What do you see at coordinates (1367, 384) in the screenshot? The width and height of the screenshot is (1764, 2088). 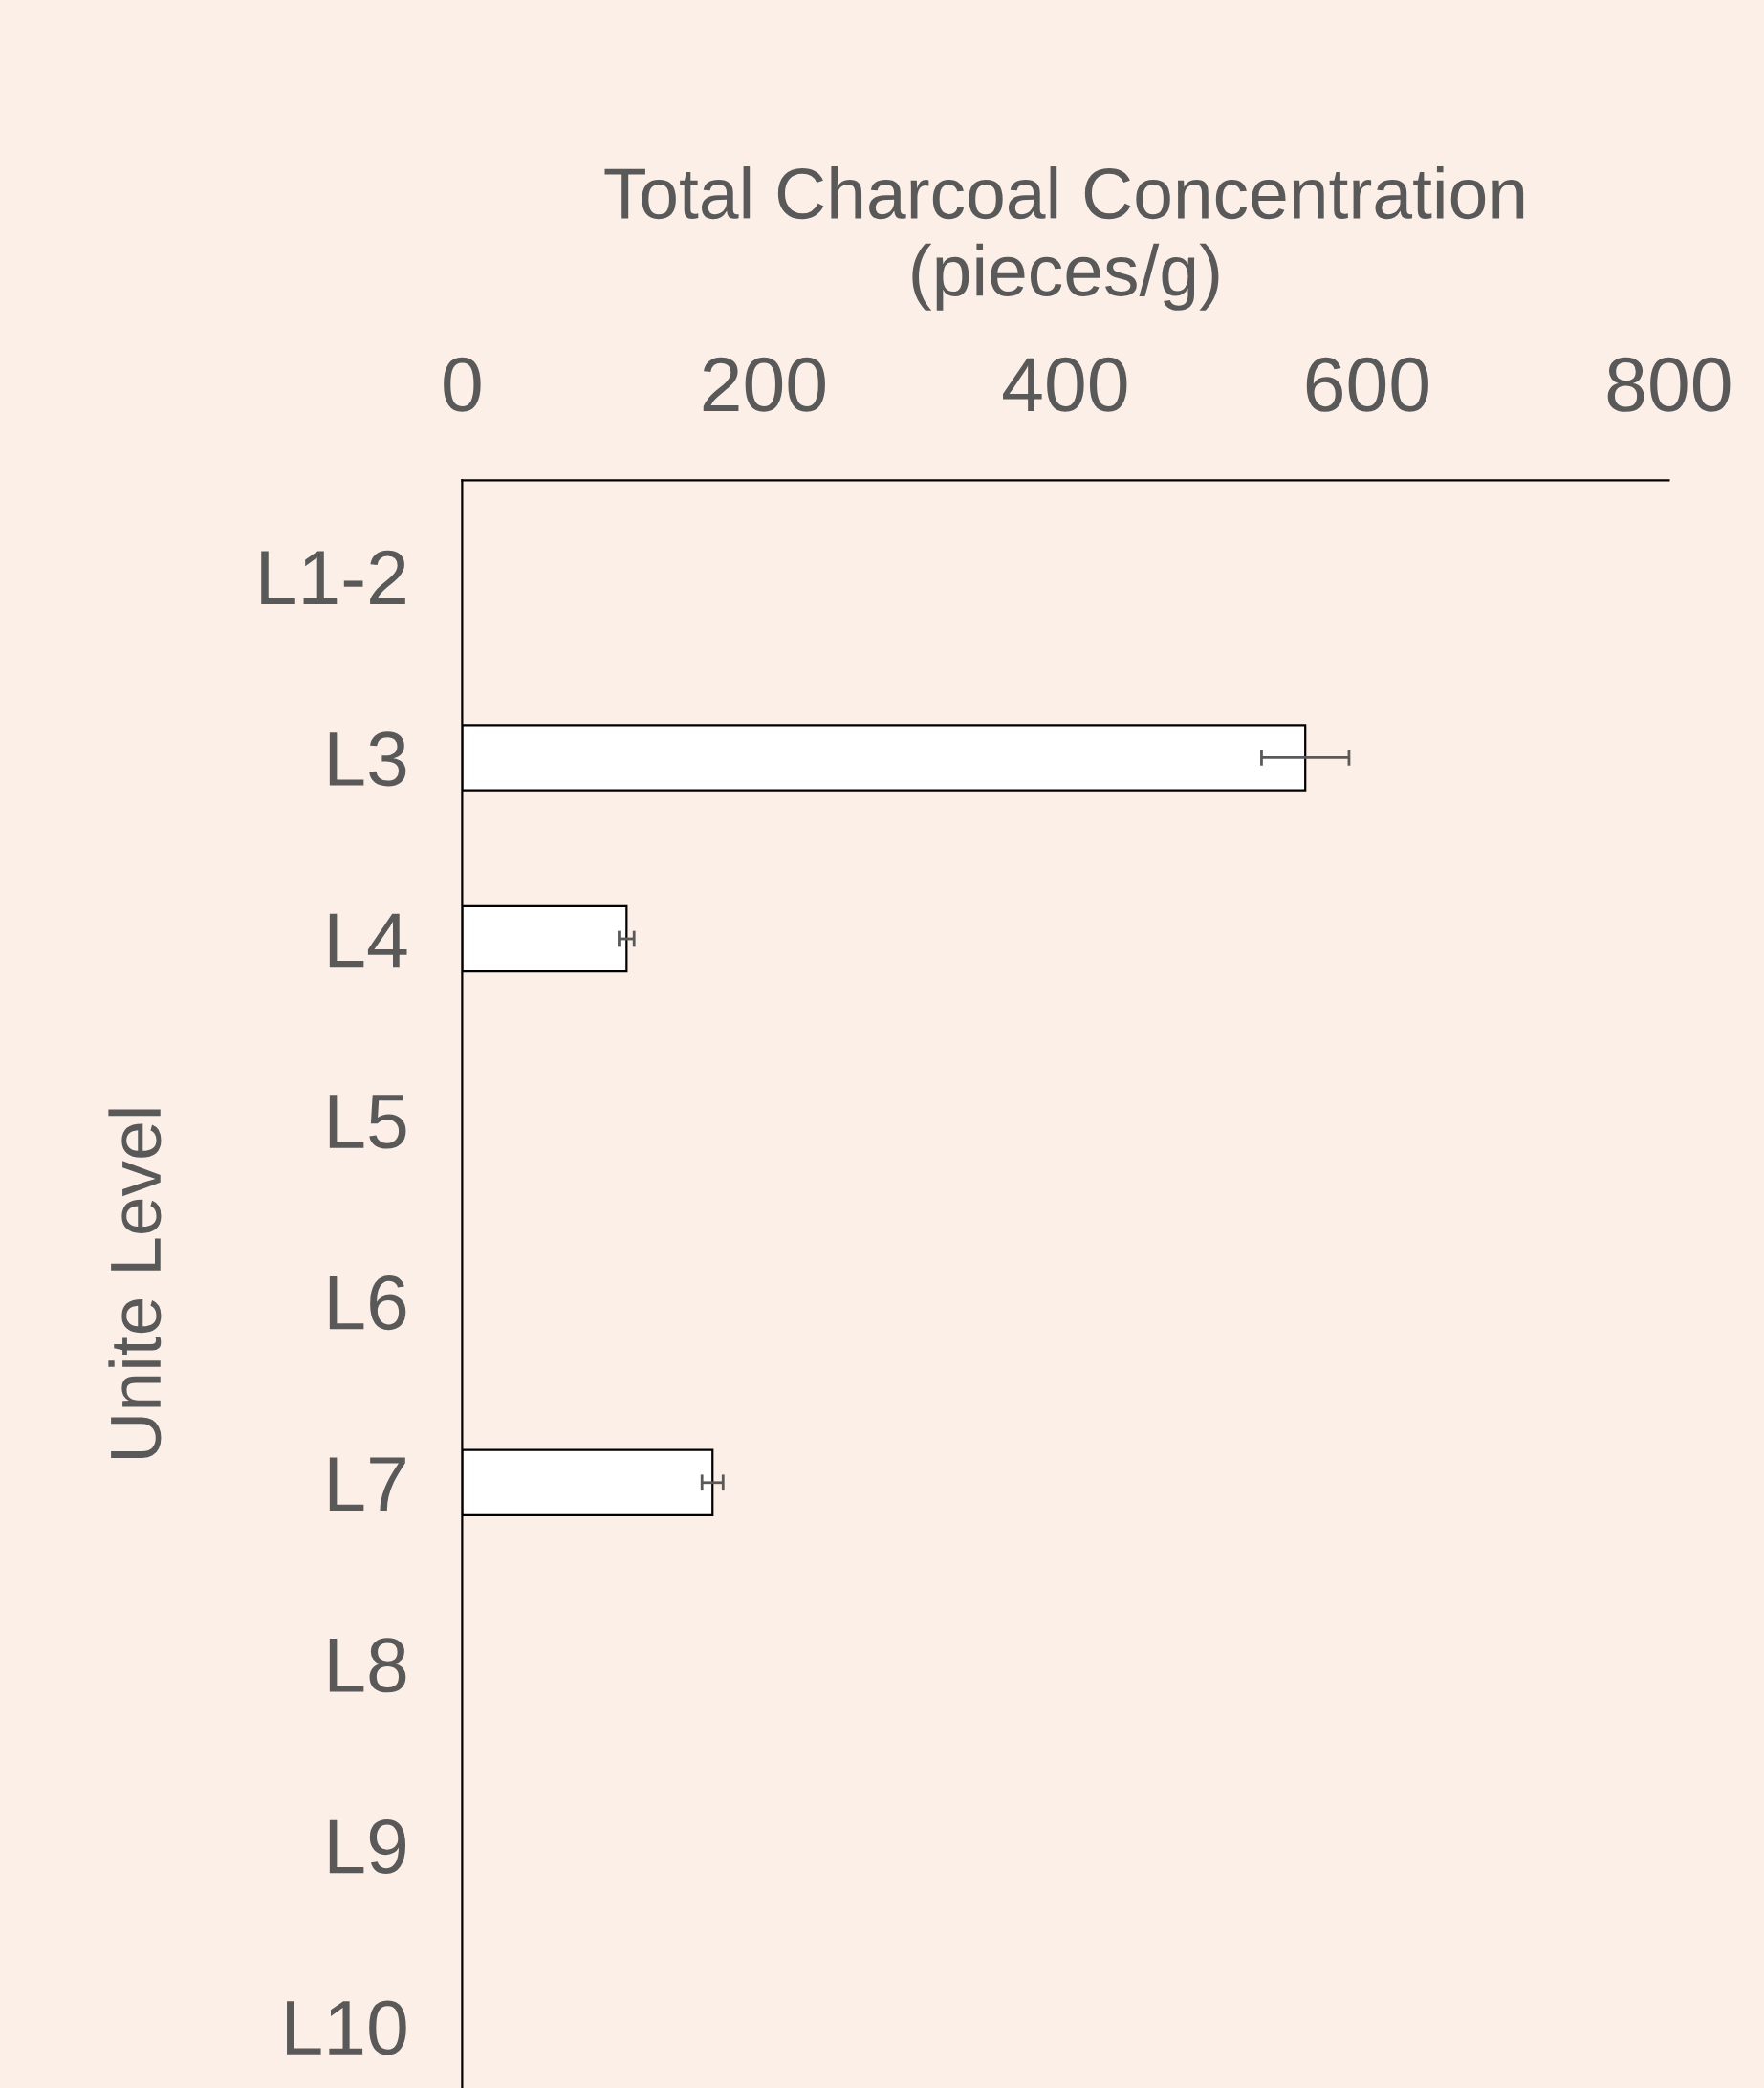 I see `x-tick-label: 600` at bounding box center [1367, 384].